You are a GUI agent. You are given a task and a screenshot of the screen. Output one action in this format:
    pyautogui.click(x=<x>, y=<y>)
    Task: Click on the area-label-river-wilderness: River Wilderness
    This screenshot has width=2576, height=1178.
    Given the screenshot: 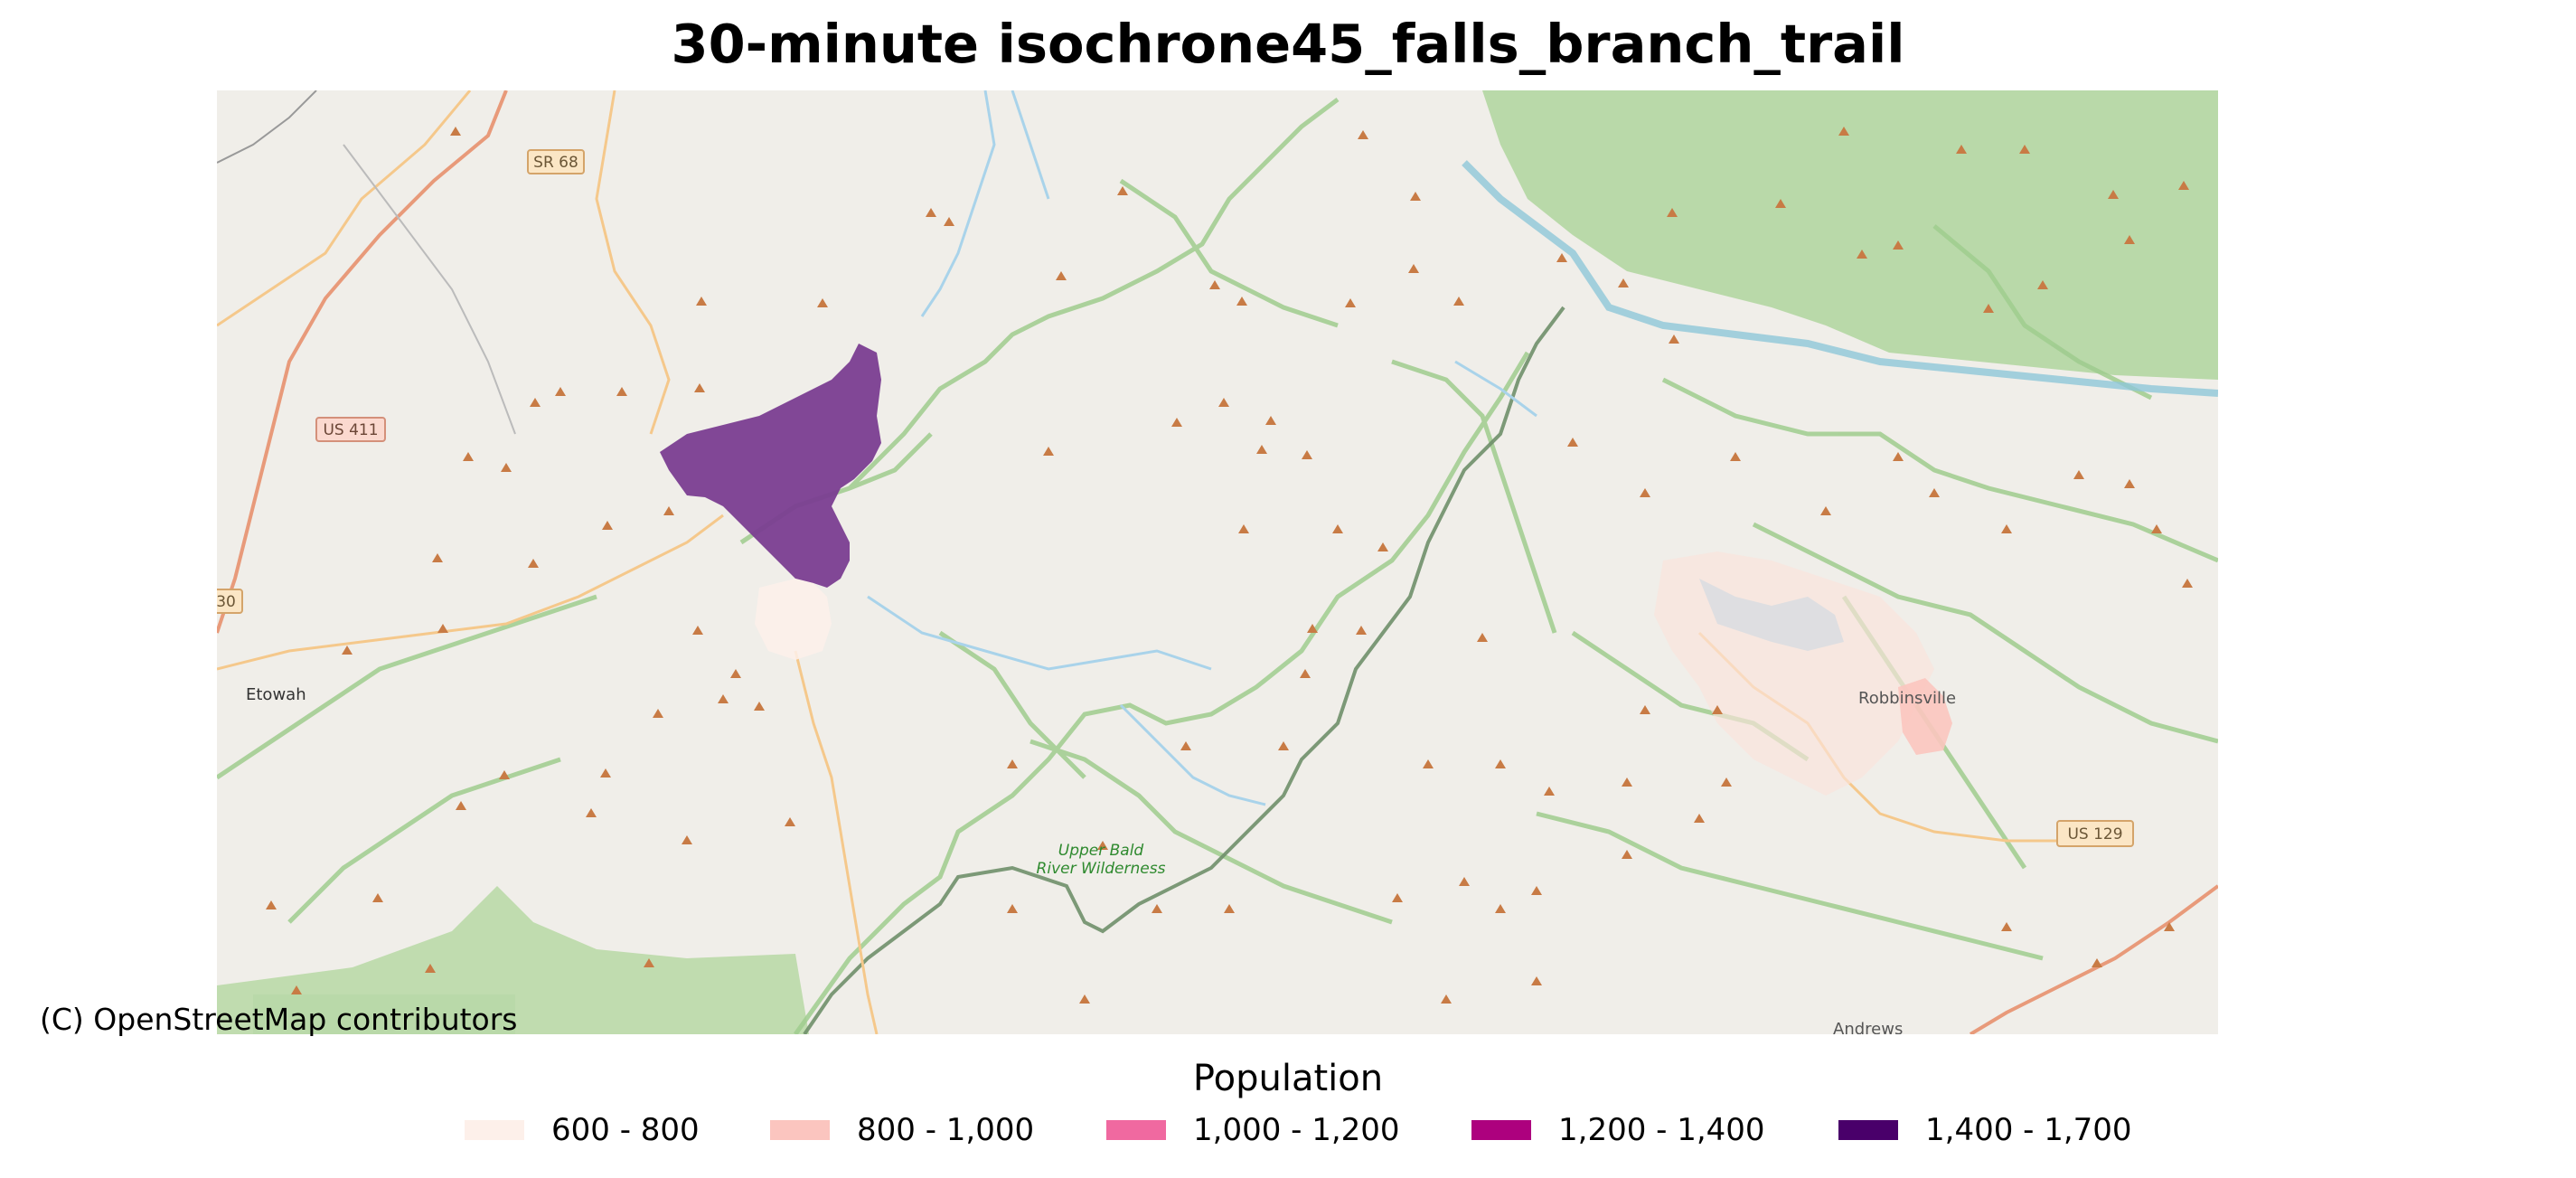 What is the action you would take?
    pyautogui.click(x=1102, y=869)
    